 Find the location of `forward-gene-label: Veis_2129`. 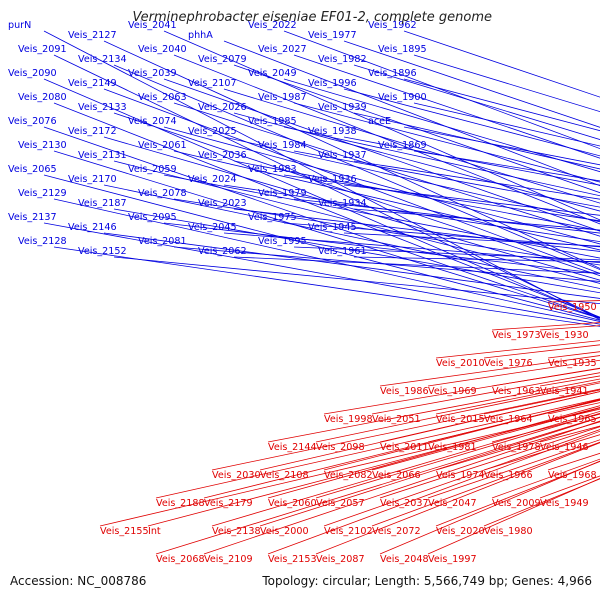

forward-gene-label: Veis_2129 is located at coordinates (42, 193).